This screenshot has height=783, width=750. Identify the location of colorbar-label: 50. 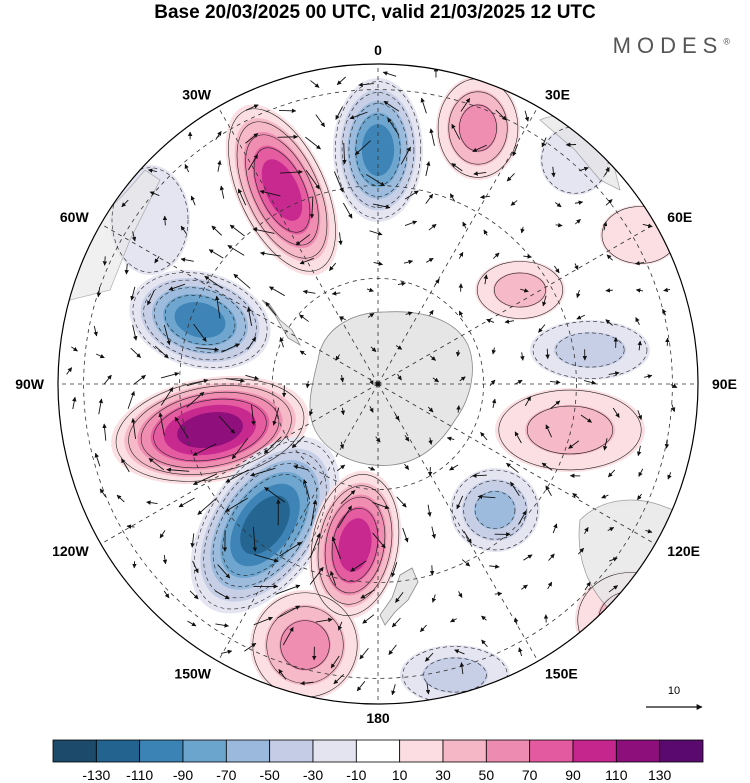
(487, 775).